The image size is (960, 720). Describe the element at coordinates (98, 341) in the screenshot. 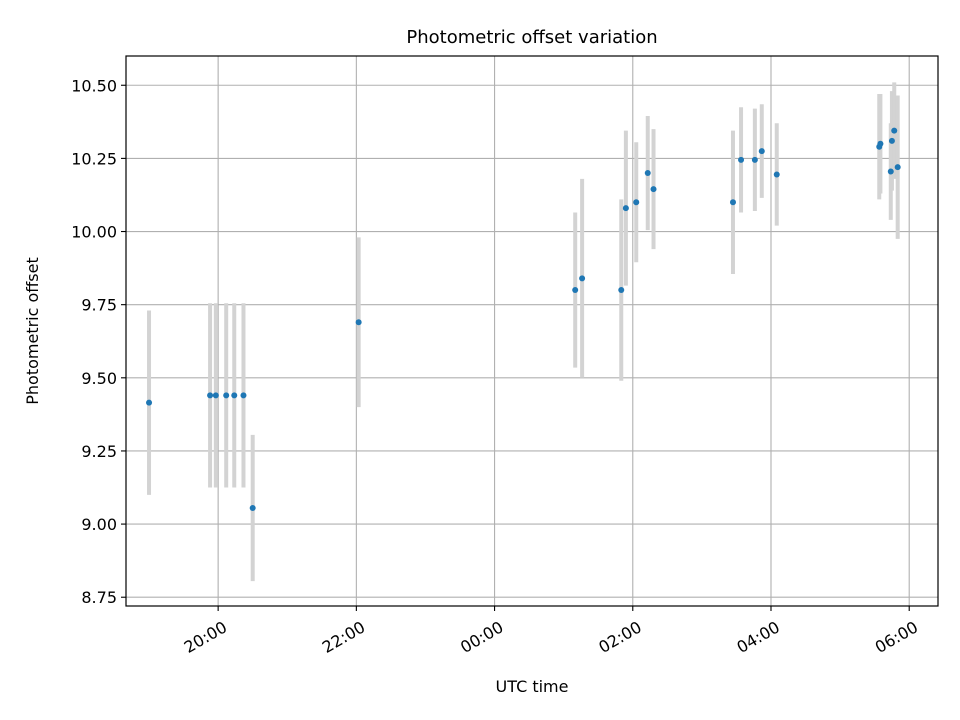

I see `y-axis-ticks: 8.75 9.00 9.25 9.50 9.75 10.00 10.25 10.50` at that location.